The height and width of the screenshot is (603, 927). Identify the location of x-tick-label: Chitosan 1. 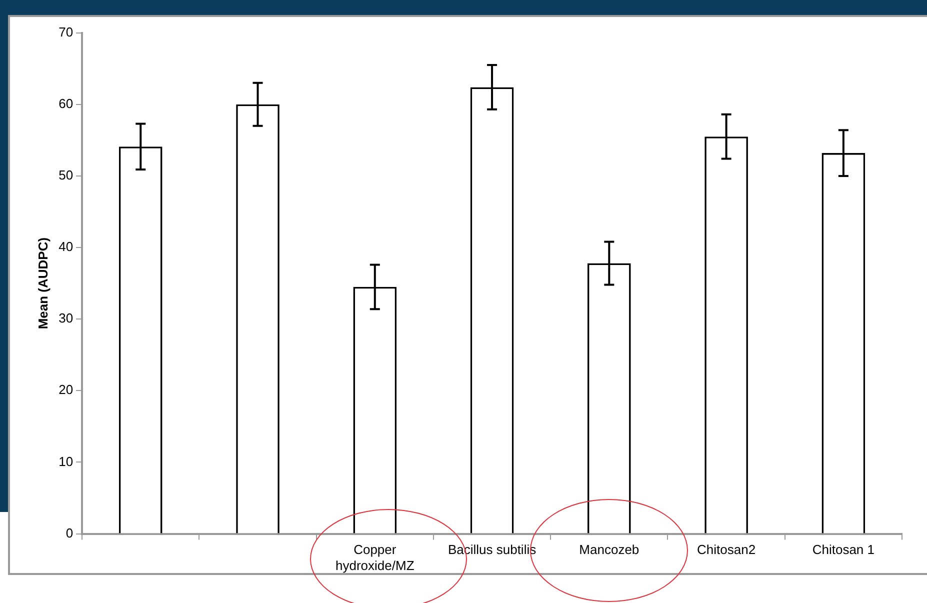
(843, 550).